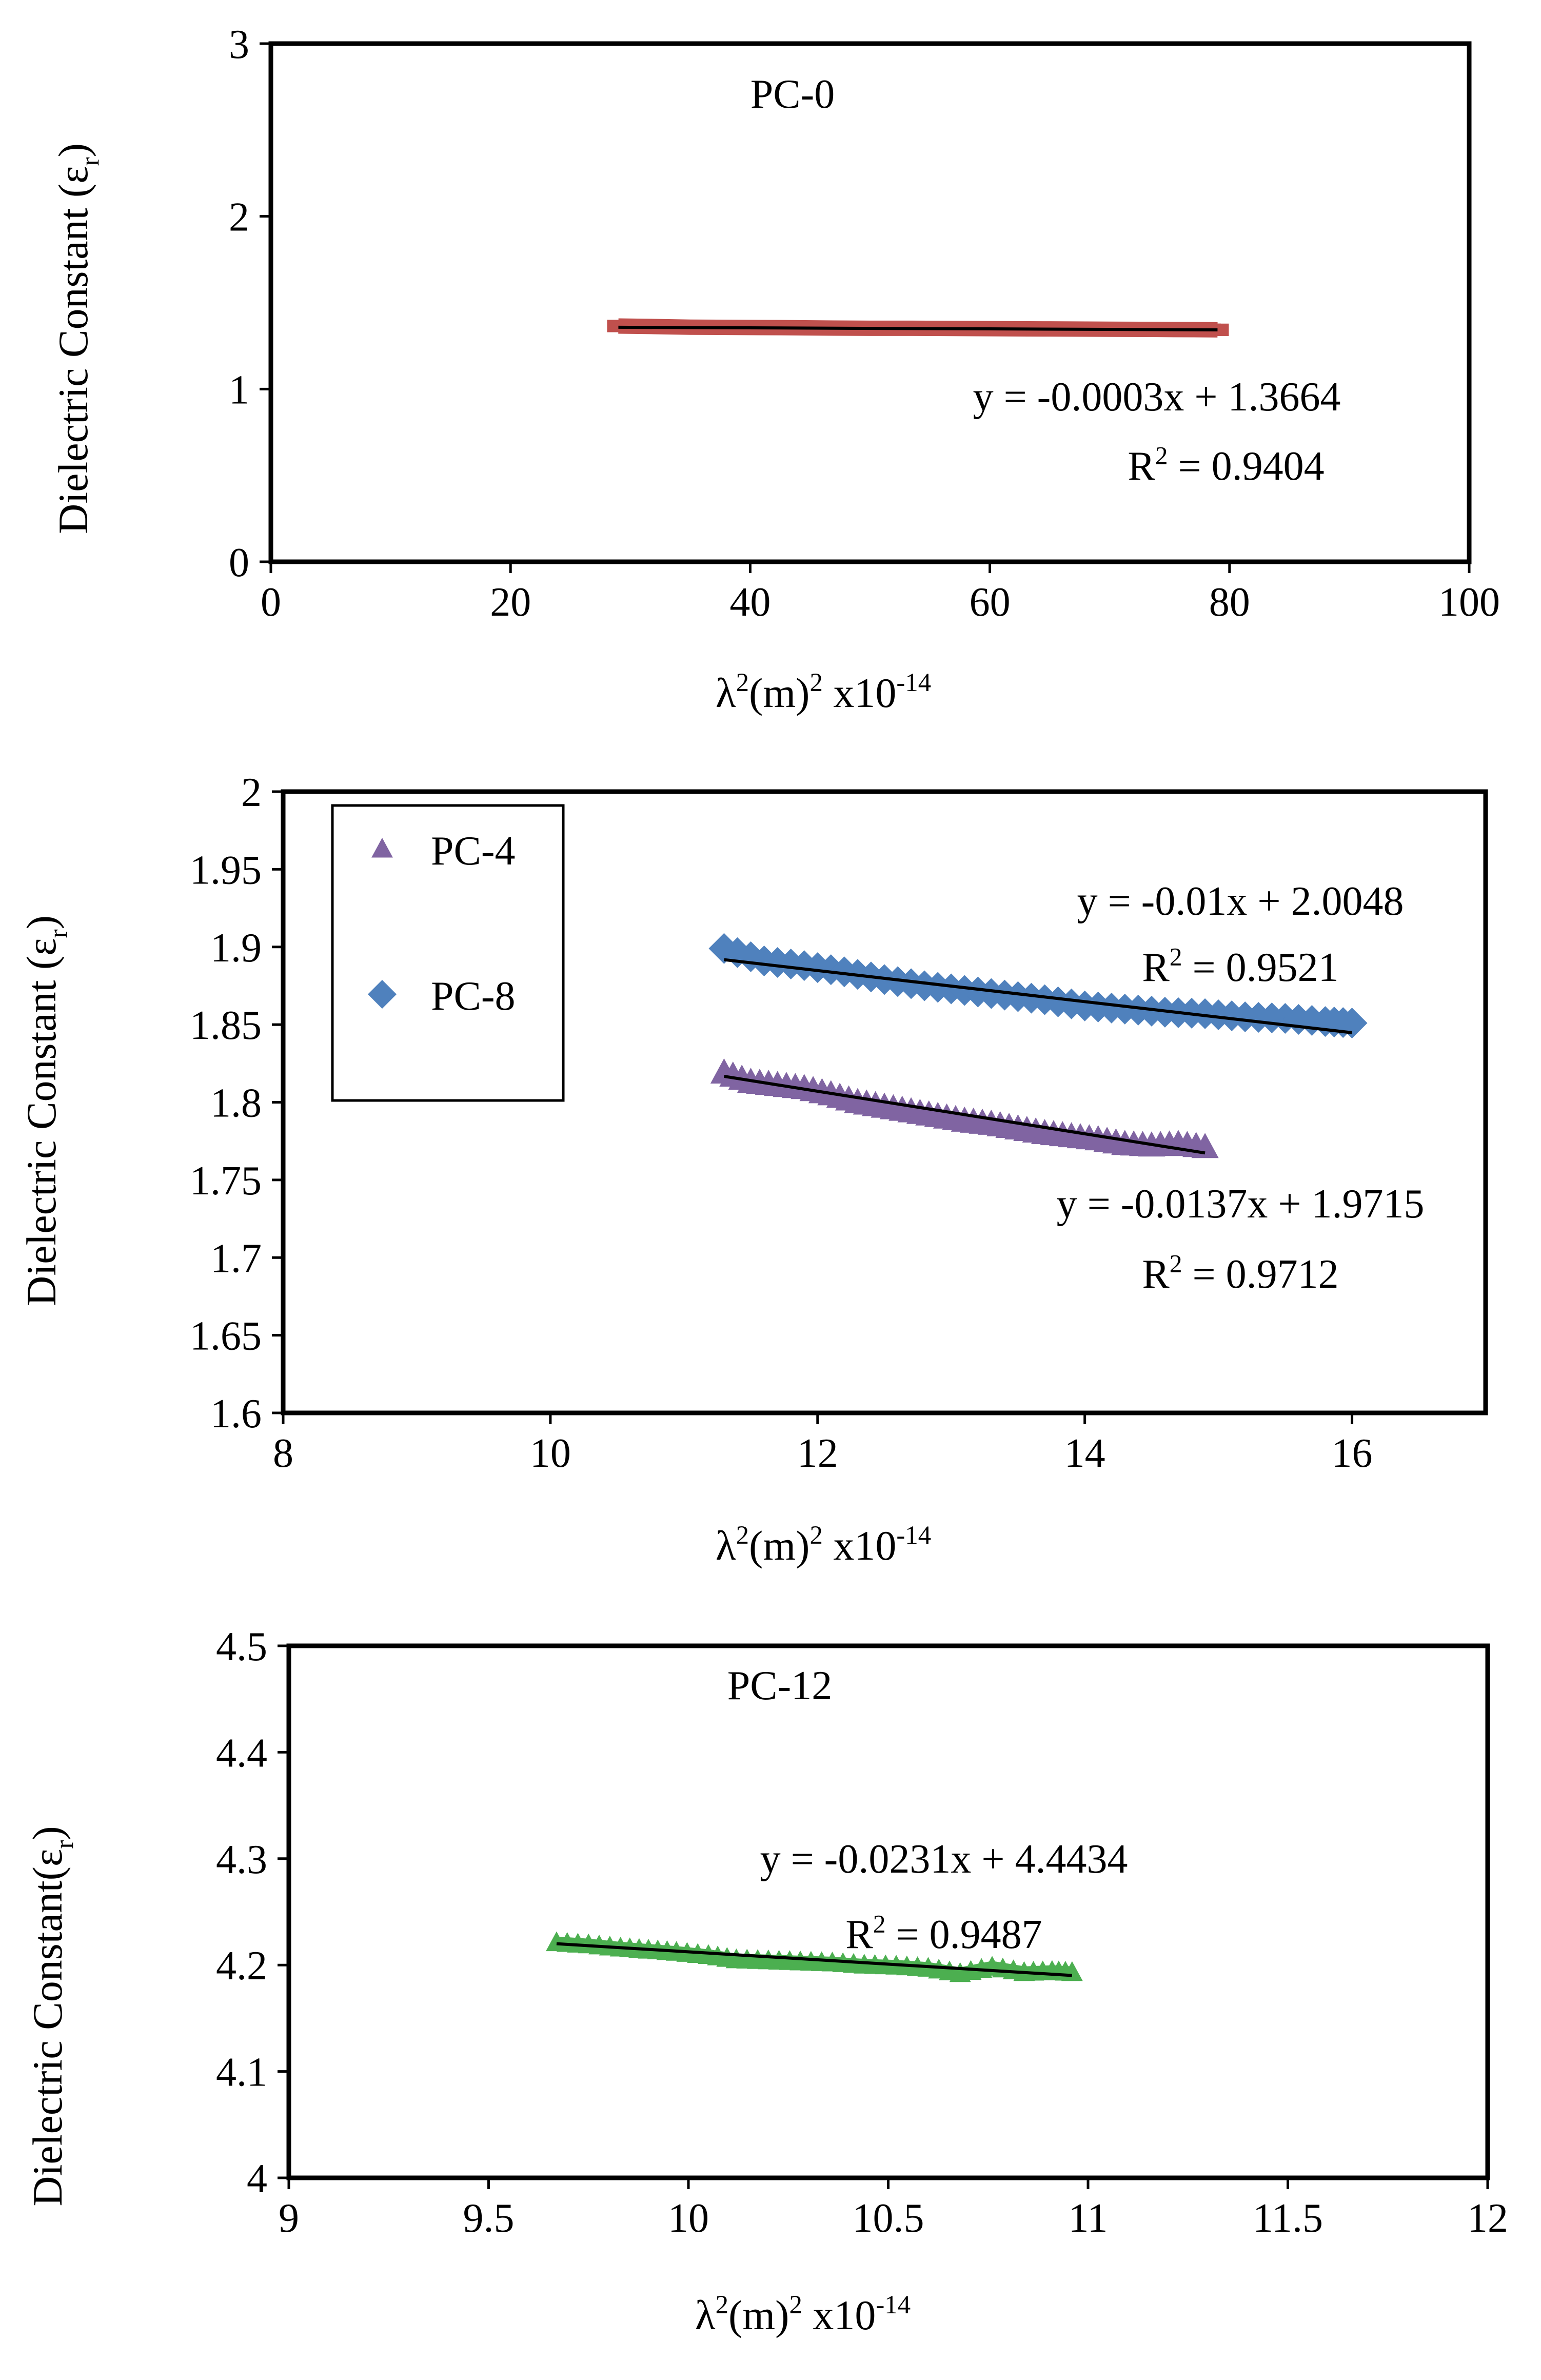 The height and width of the screenshot is (2380, 1541). What do you see at coordinates (239, 389) in the screenshot?
I see `y-tick-label: 1` at bounding box center [239, 389].